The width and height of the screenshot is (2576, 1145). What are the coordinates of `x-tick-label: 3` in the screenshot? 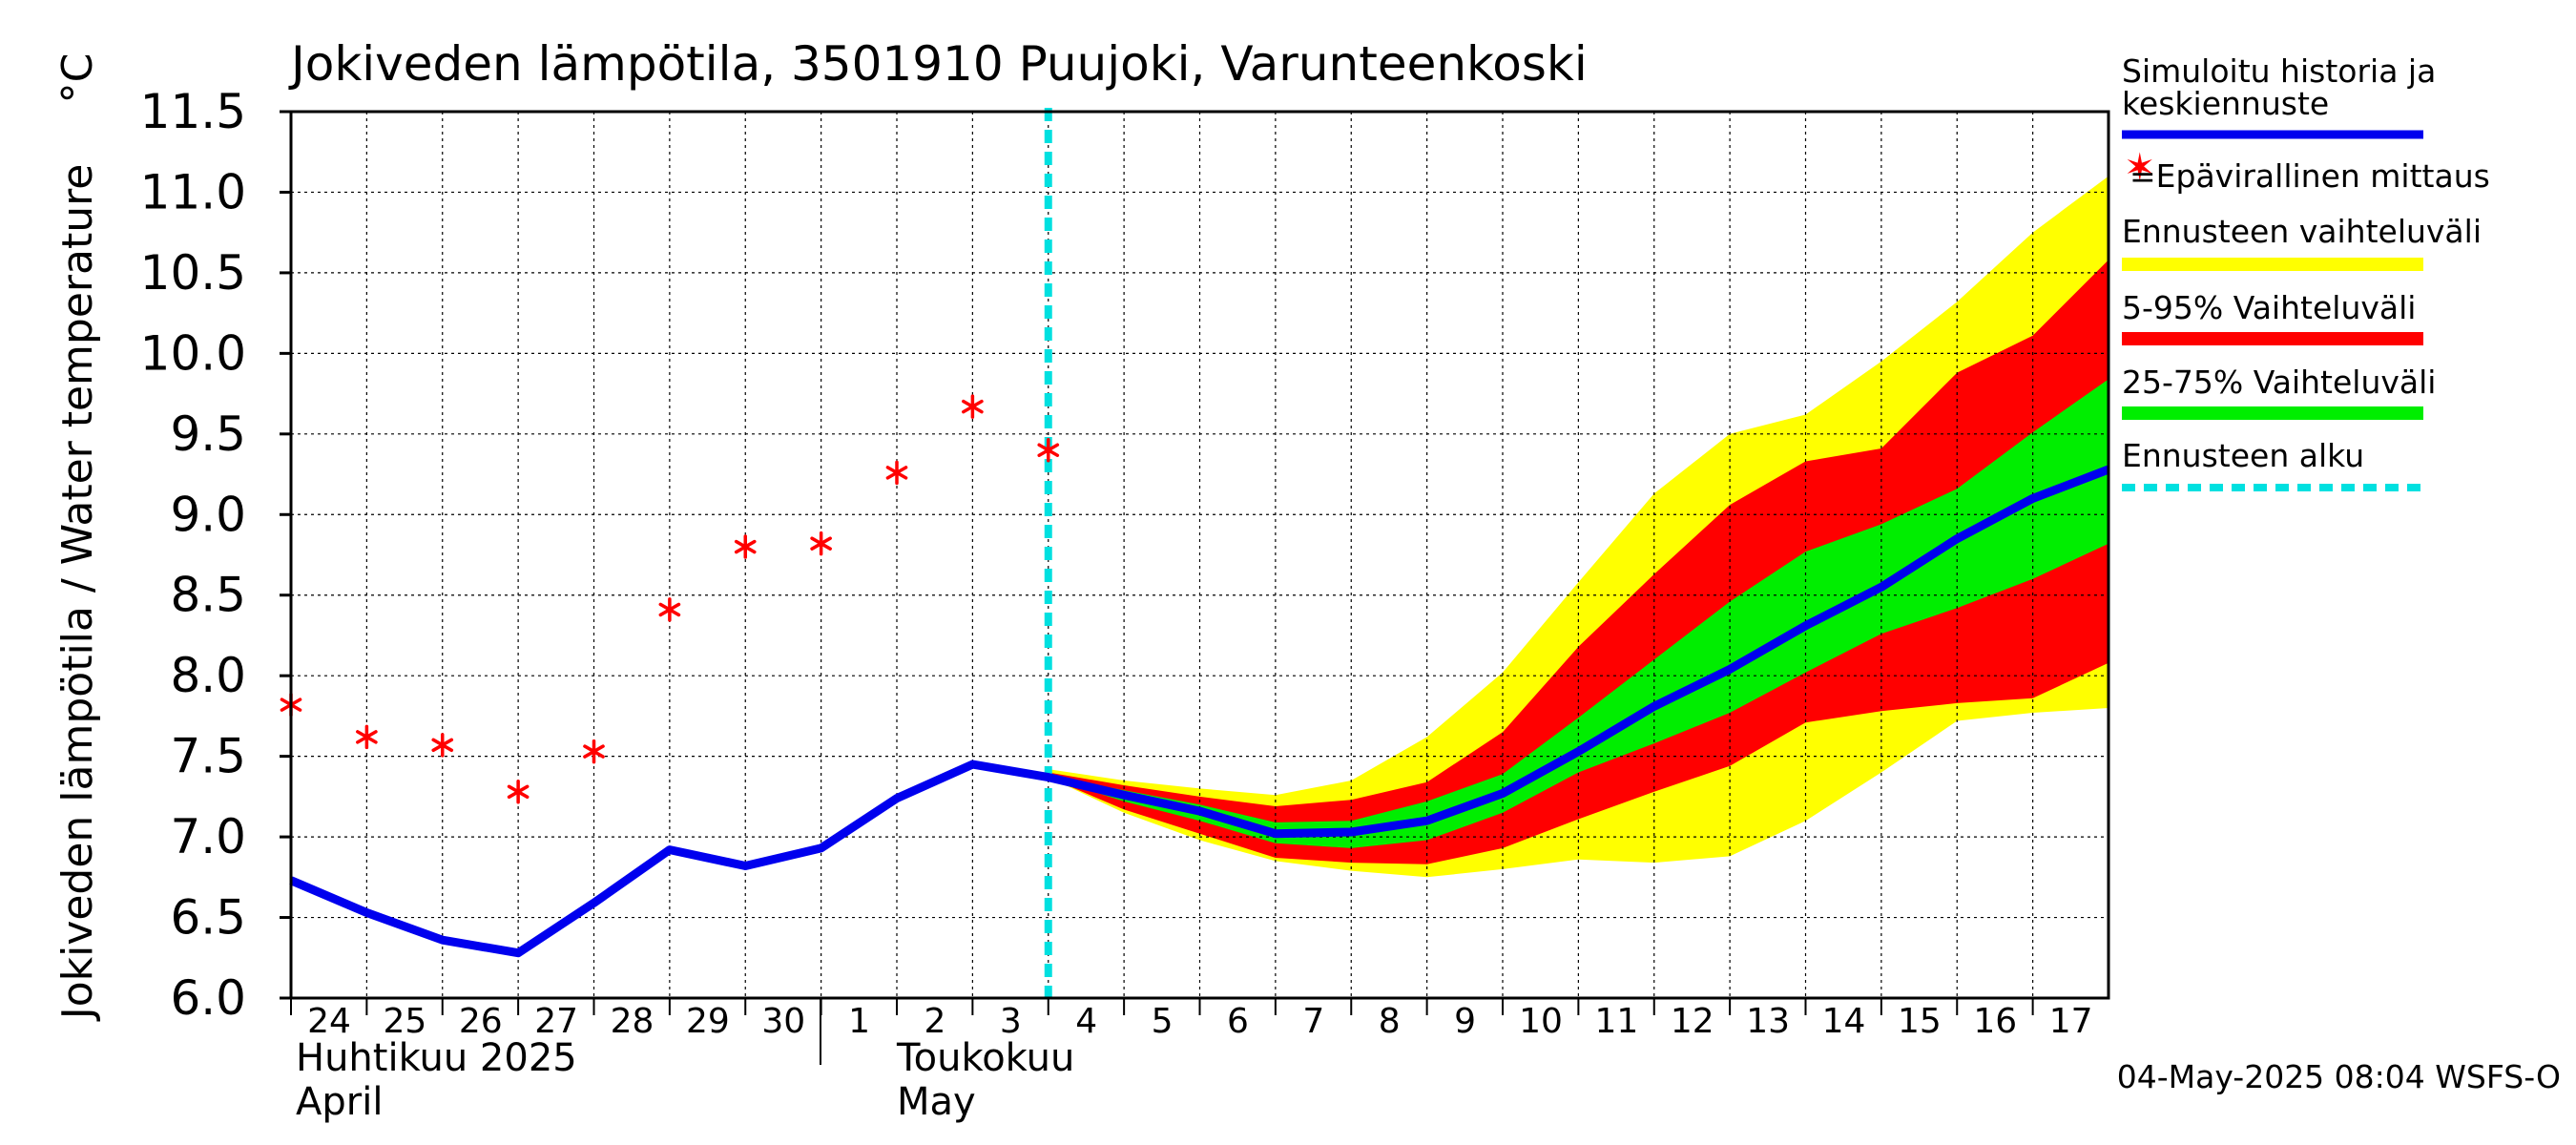 It's located at (1011, 1022).